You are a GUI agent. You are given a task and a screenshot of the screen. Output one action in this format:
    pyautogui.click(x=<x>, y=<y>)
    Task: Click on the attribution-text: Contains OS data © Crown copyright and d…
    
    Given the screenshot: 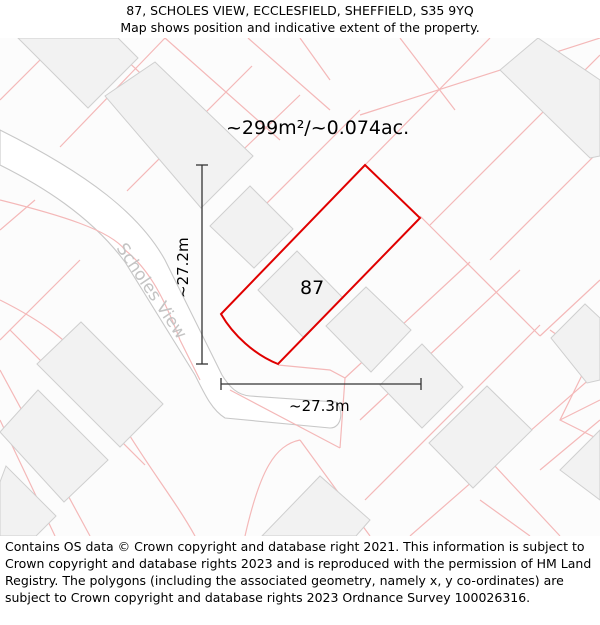 What is the action you would take?
    pyautogui.click(x=298, y=572)
    